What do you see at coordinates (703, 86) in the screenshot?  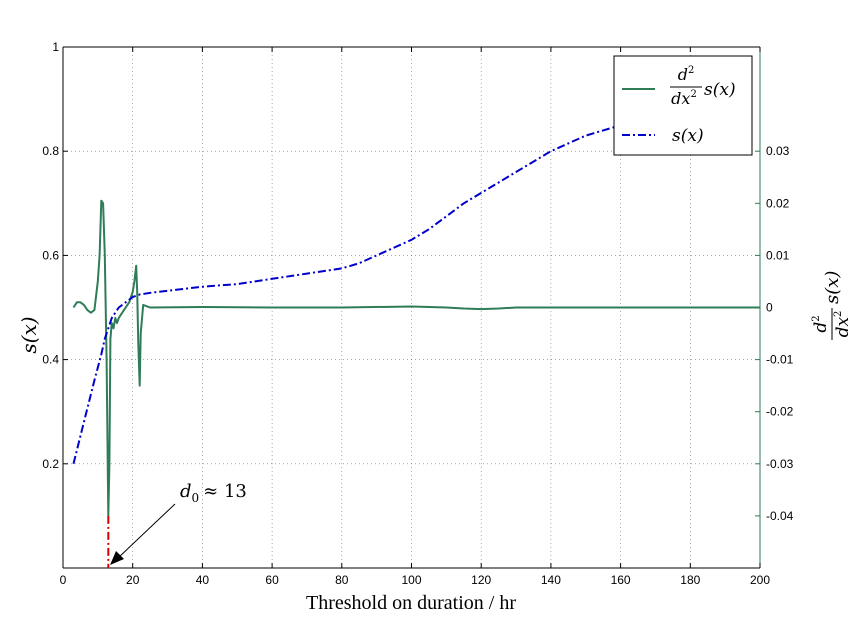 I see `legend-label-derivative: d2 dx2 s(x)` at bounding box center [703, 86].